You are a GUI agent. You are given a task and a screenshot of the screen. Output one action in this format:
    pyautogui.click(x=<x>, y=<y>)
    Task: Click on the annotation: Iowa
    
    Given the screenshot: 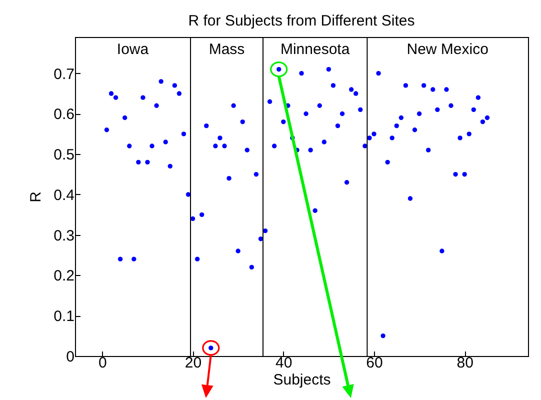 What is the action you would take?
    pyautogui.click(x=133, y=49)
    